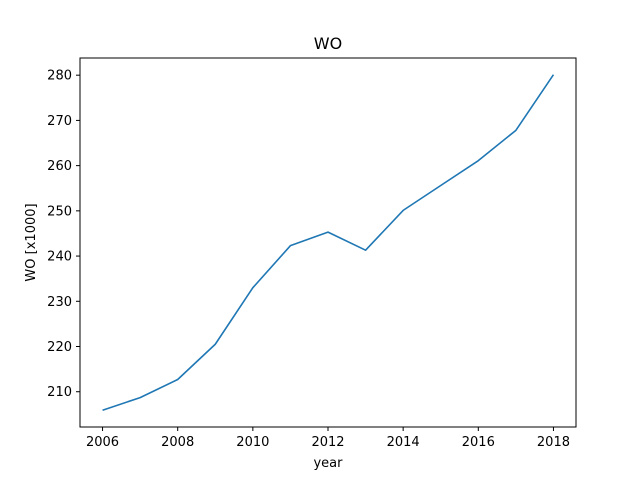  I want to click on y-tick-label: 240, so click(59, 257).